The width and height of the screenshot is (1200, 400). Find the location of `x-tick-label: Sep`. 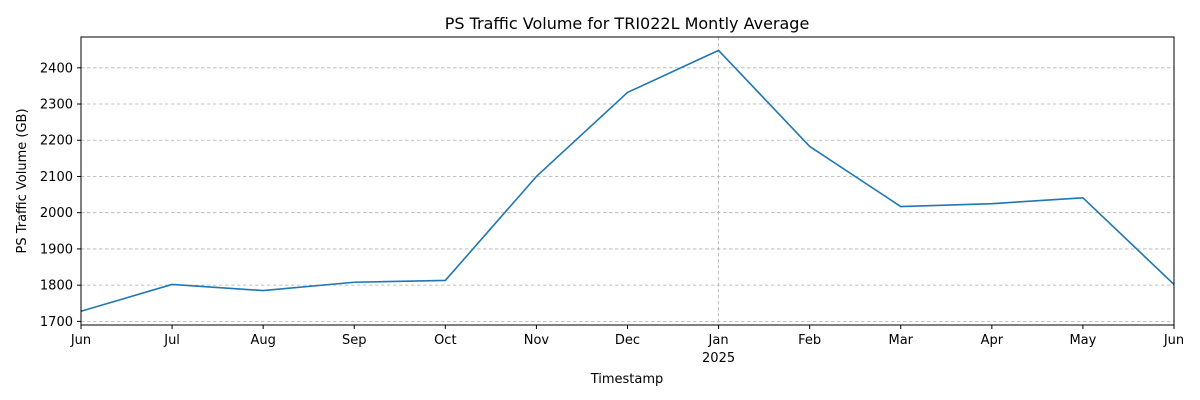

x-tick-label: Sep is located at coordinates (354, 340).